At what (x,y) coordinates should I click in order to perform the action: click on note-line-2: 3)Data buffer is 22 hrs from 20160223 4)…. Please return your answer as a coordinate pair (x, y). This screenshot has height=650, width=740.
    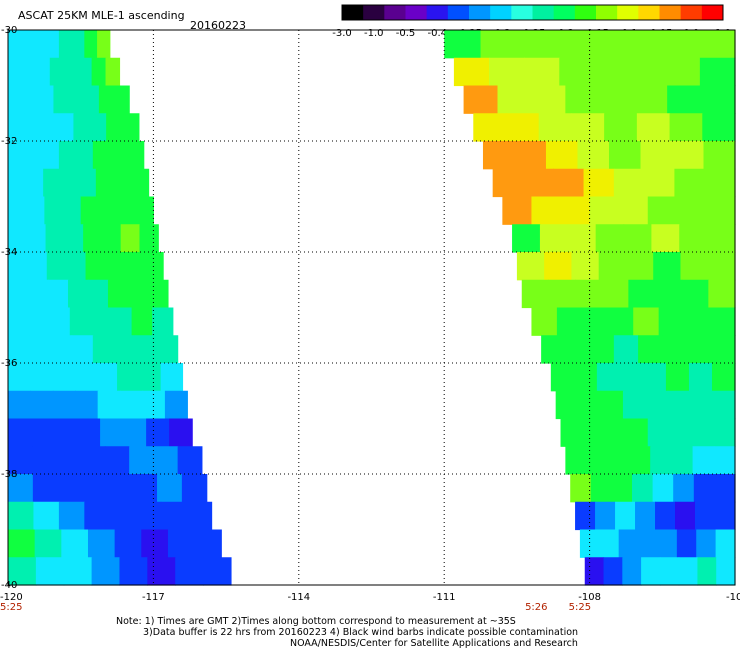
    Looking at the image, I should click on (361, 632).